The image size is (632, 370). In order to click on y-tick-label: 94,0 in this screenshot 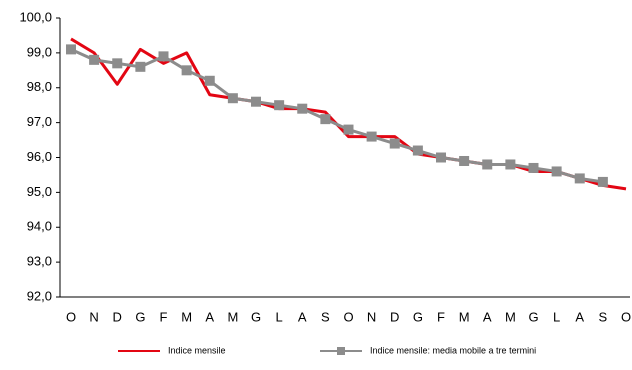, I will do `click(39, 226)`.